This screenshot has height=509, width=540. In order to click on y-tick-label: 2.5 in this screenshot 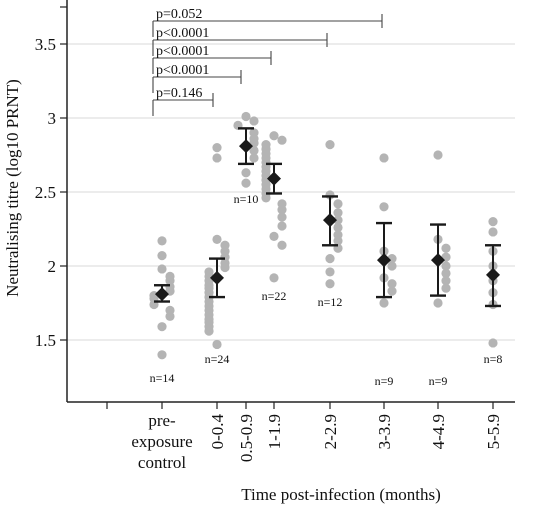, I will do `click(45, 192)`.